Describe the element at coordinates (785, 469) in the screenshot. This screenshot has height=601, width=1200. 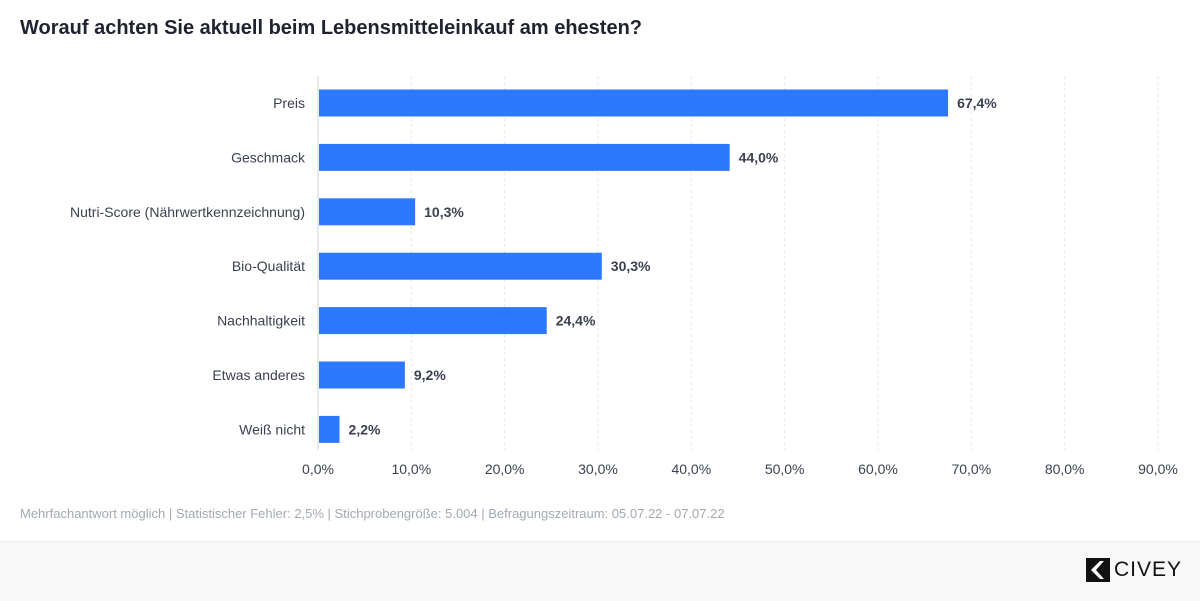
I see `x-tick-label: 50,0%` at that location.